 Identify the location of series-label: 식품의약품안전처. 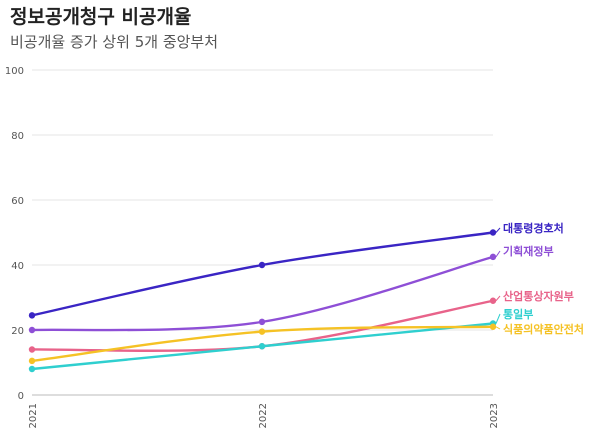
(543, 329).